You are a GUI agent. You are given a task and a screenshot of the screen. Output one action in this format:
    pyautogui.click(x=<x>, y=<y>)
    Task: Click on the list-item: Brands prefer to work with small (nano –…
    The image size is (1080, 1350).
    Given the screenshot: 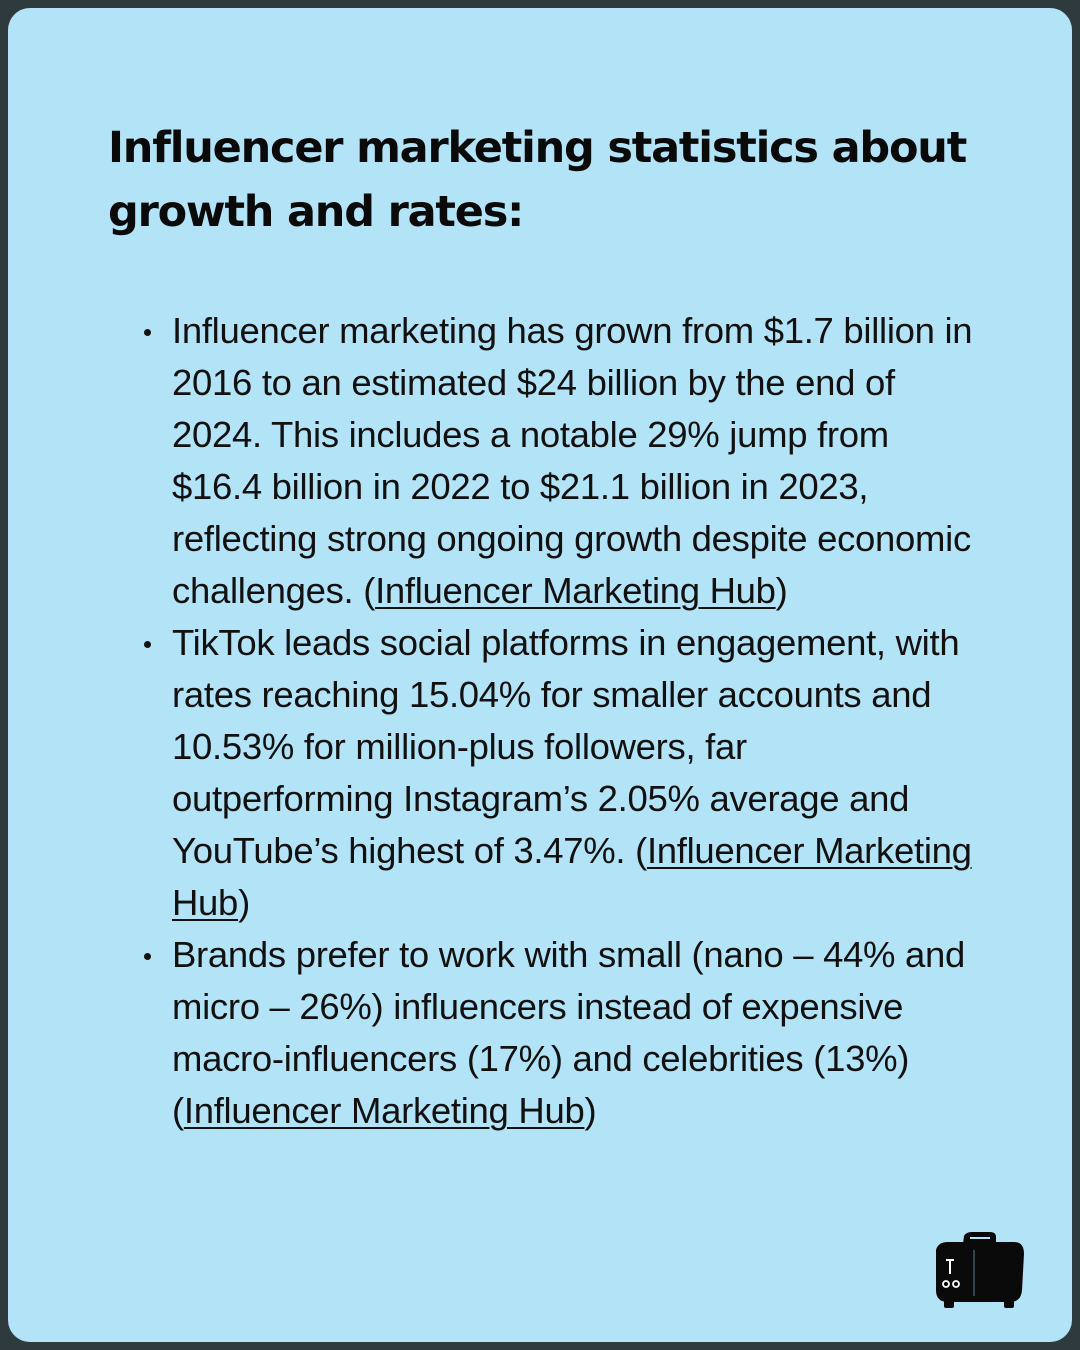 What is the action you would take?
    pyautogui.click(x=559, y=1033)
    